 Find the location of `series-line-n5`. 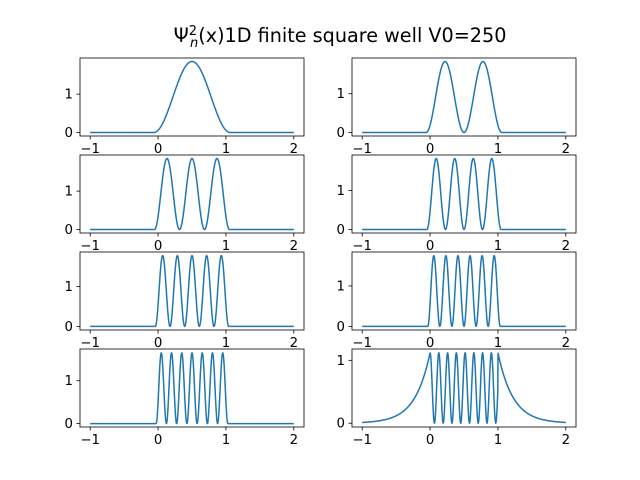

series-line-n5 is located at coordinates (192, 291).